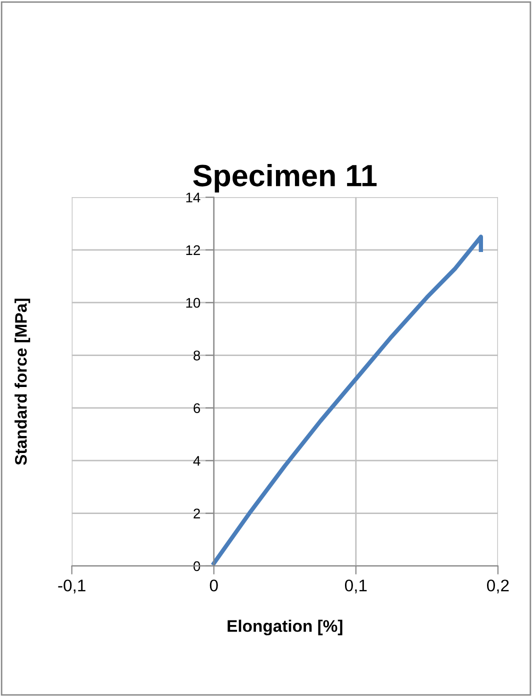 The image size is (532, 697). Describe the element at coordinates (355, 587) in the screenshot. I see `x-tick-label: 0,1` at that location.